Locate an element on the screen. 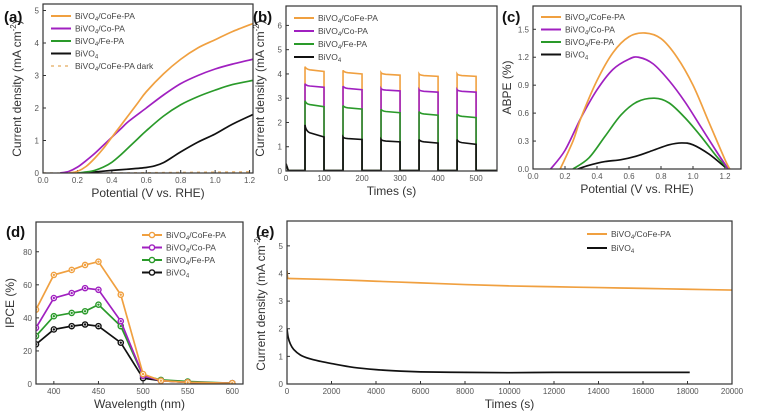 This screenshot has height=414, width=757. x-axis-label: Potential (V vs. RHE) is located at coordinates (147, 193).